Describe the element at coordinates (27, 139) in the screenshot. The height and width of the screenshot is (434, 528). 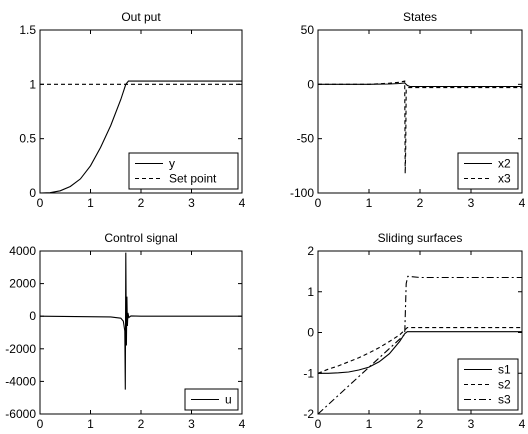
I see `y-tick-label: 0.5` at that location.